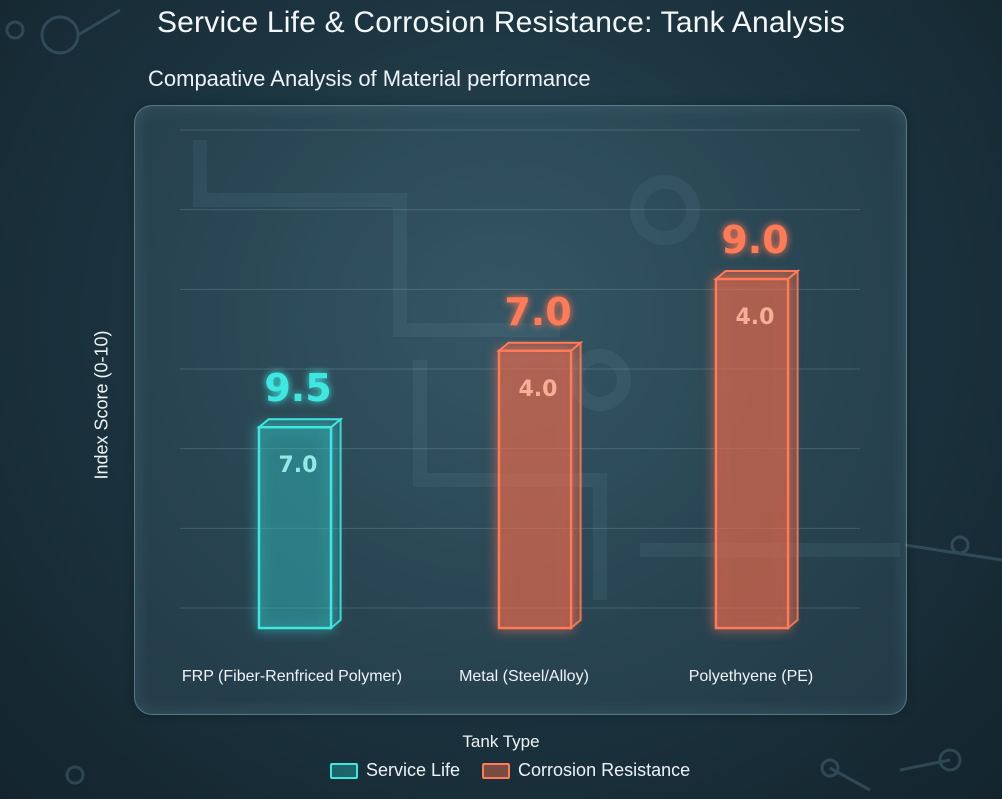 This screenshot has height=799, width=1002. Describe the element at coordinates (754, 240) in the screenshot. I see `bar-value-label: 9.0` at that location.